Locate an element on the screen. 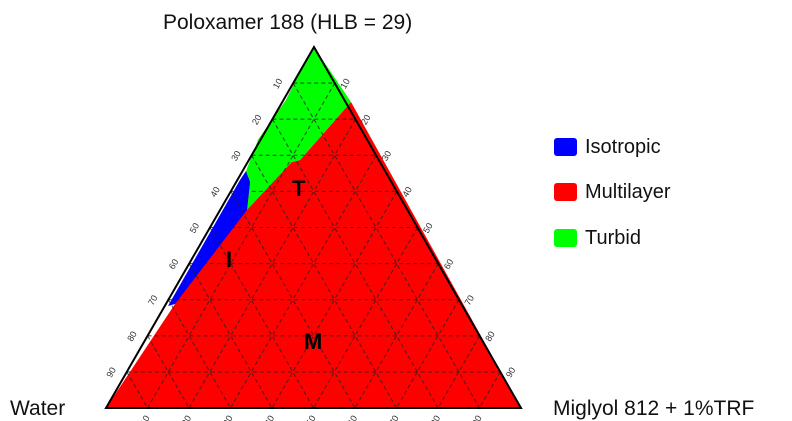 The height and width of the screenshot is (421, 792). tick-label-left: 50 is located at coordinates (195, 228).